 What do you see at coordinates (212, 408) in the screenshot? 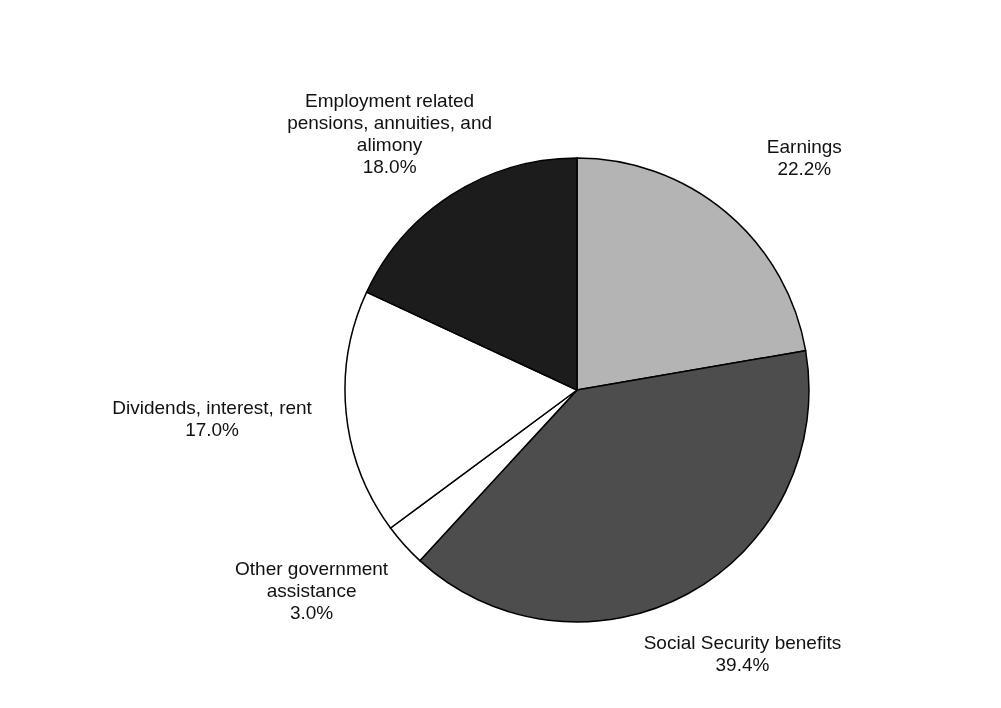
I see `slice-label: Dividends, interest, rent` at bounding box center [212, 408].